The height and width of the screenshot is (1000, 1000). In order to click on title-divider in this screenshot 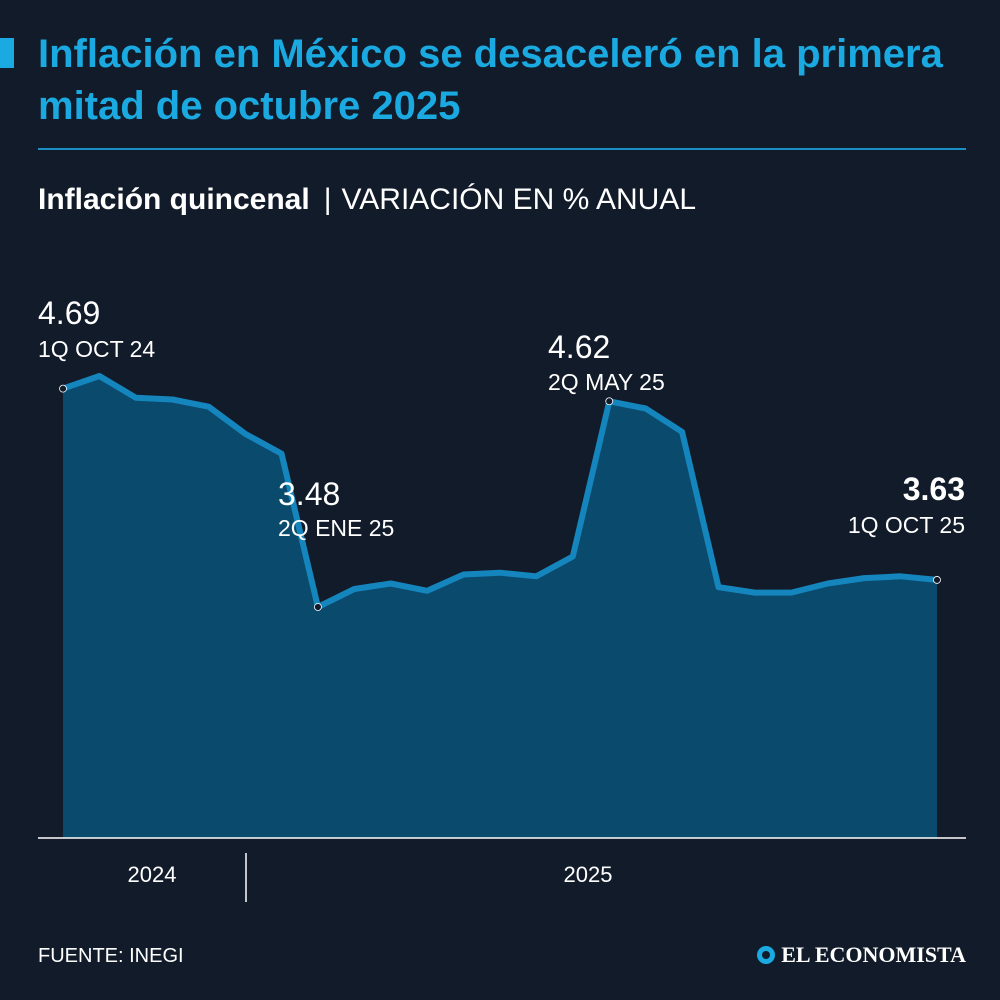, I will do `click(502, 149)`.